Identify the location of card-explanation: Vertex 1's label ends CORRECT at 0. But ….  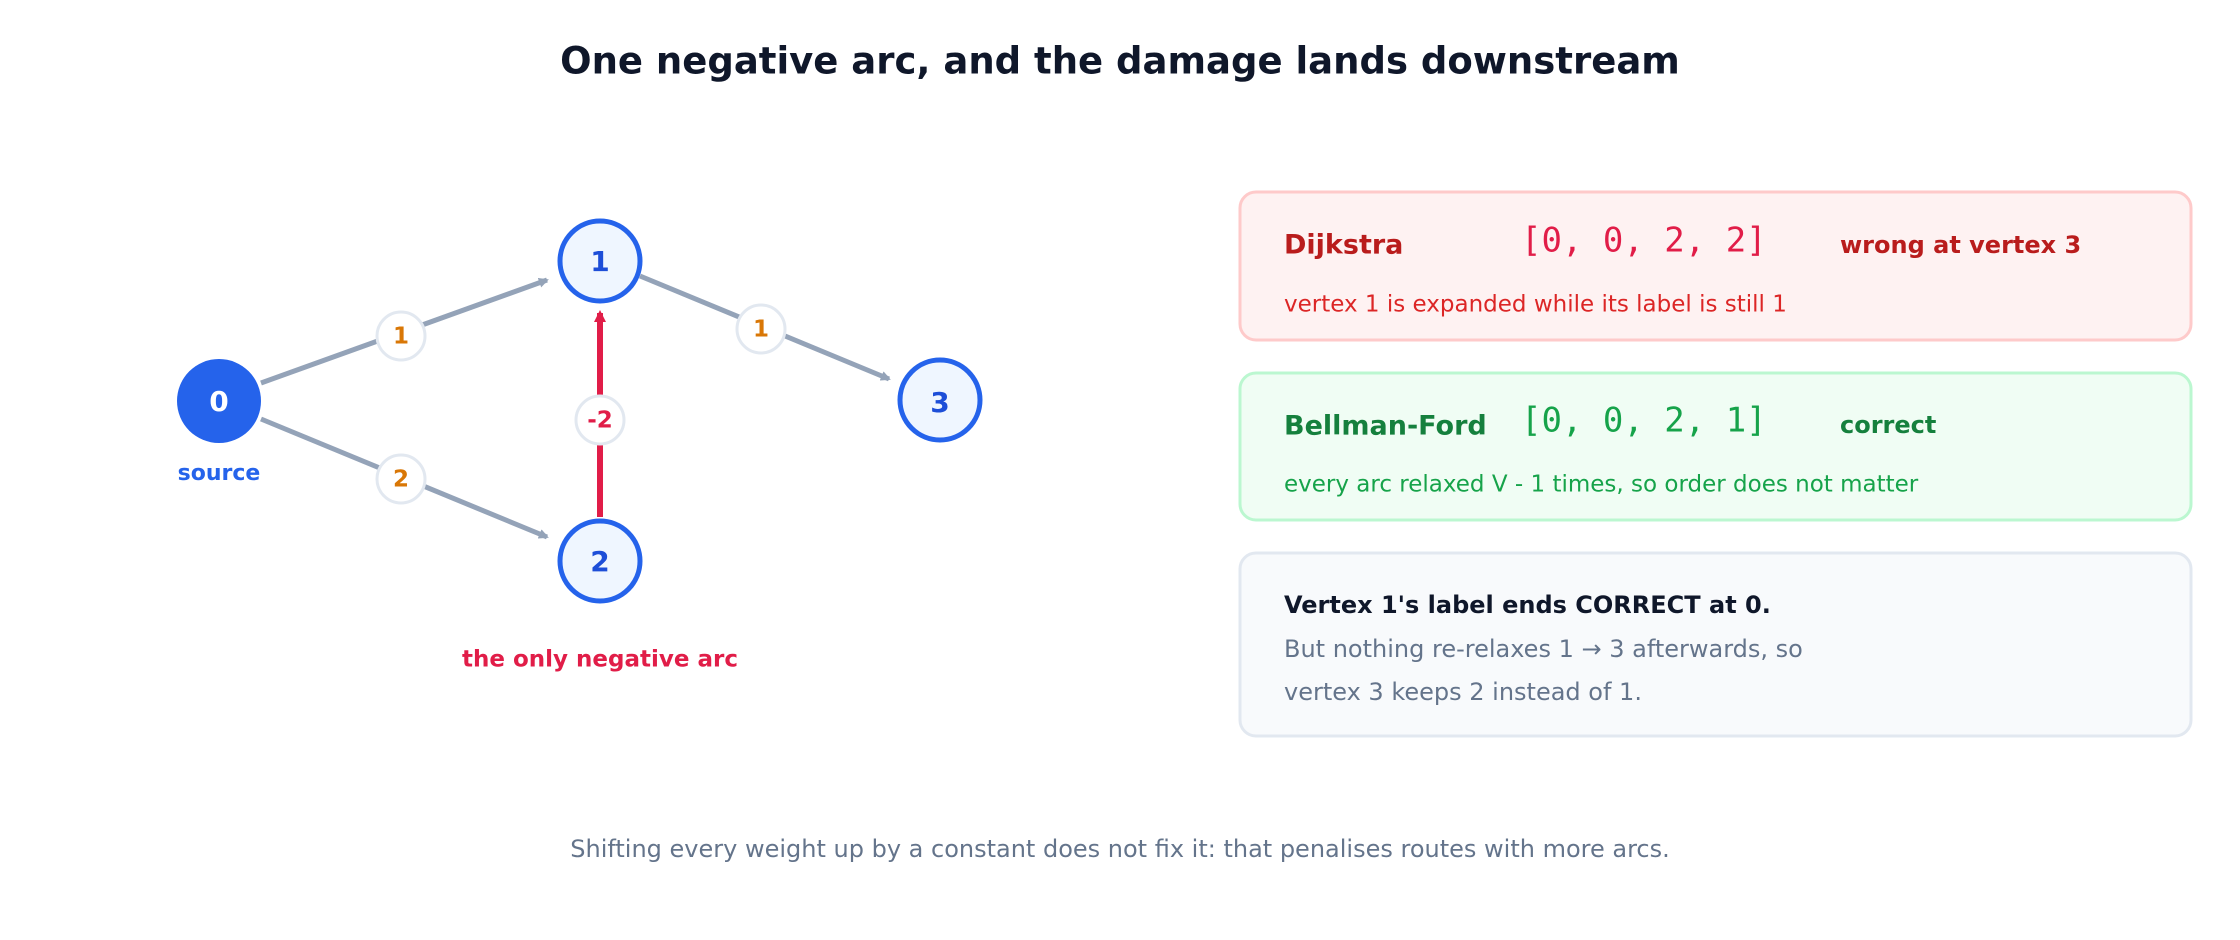
(1715, 644).